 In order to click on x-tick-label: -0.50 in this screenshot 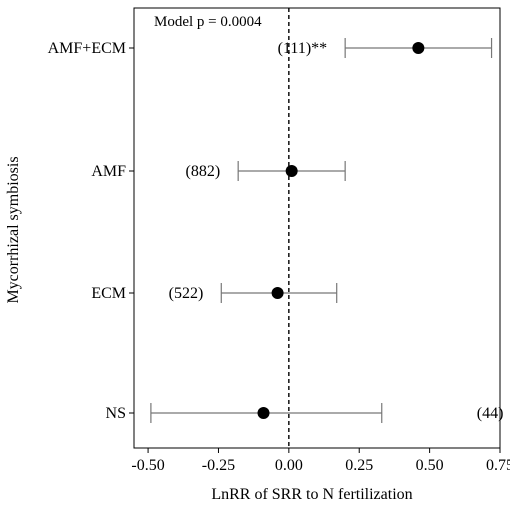, I will do `click(147, 465)`.